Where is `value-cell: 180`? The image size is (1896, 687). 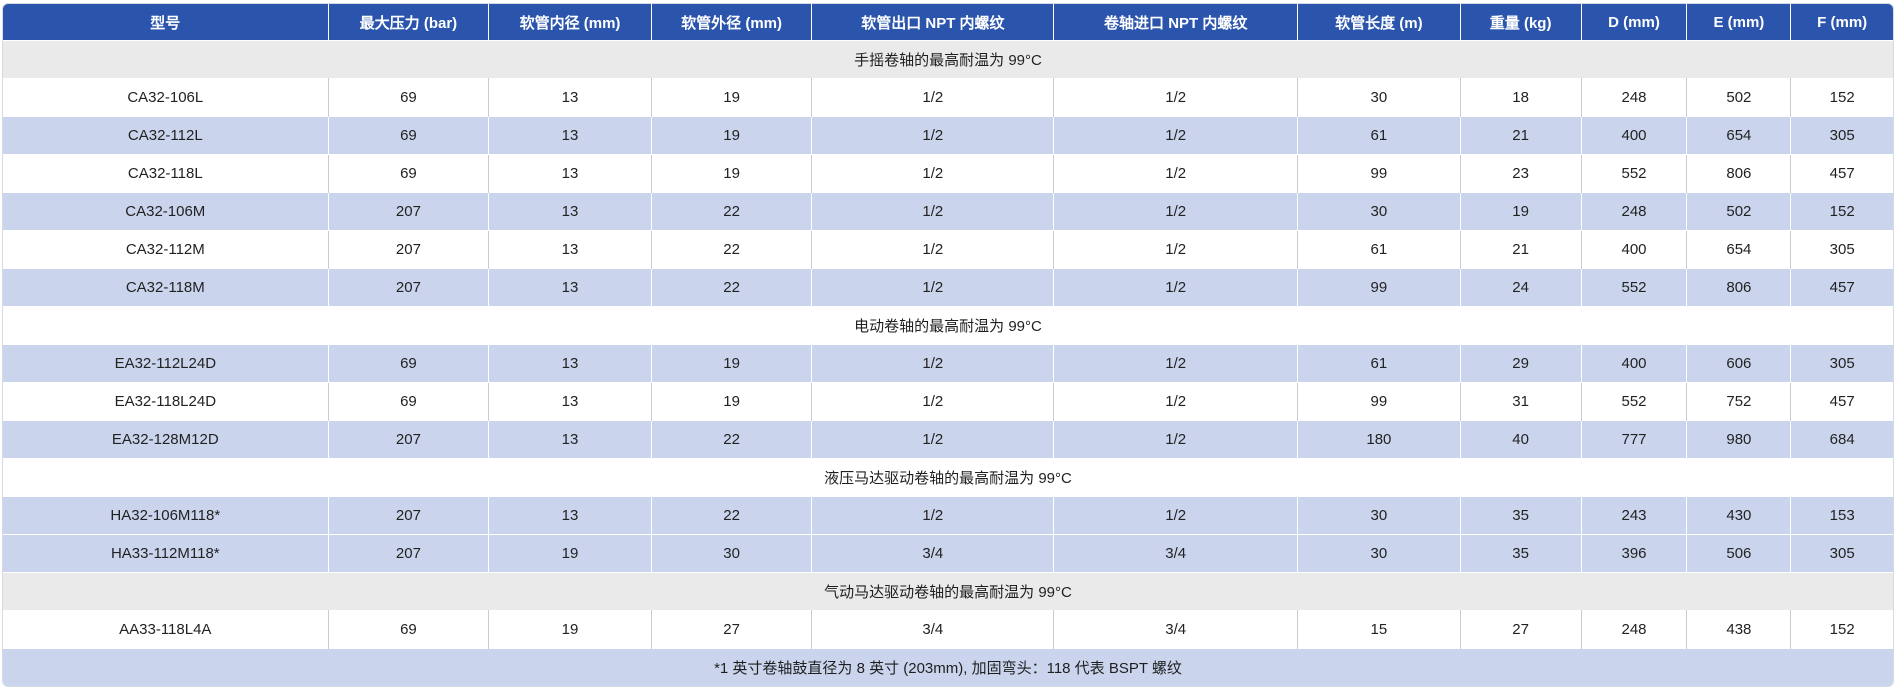 value-cell: 180 is located at coordinates (1379, 439).